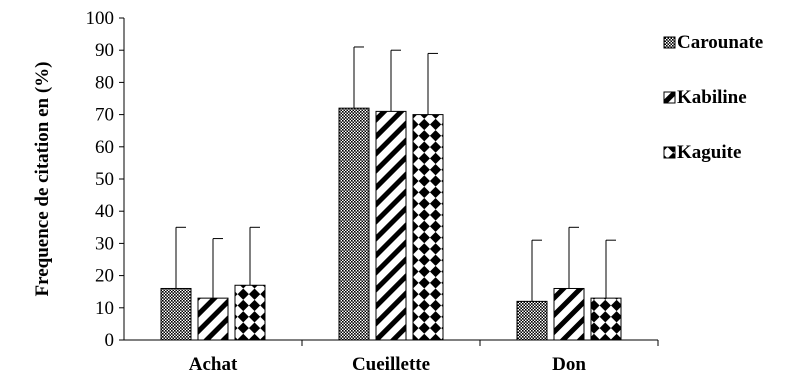 This screenshot has width=789, height=378. I want to click on legend-swatch-kabiline, so click(669, 97).